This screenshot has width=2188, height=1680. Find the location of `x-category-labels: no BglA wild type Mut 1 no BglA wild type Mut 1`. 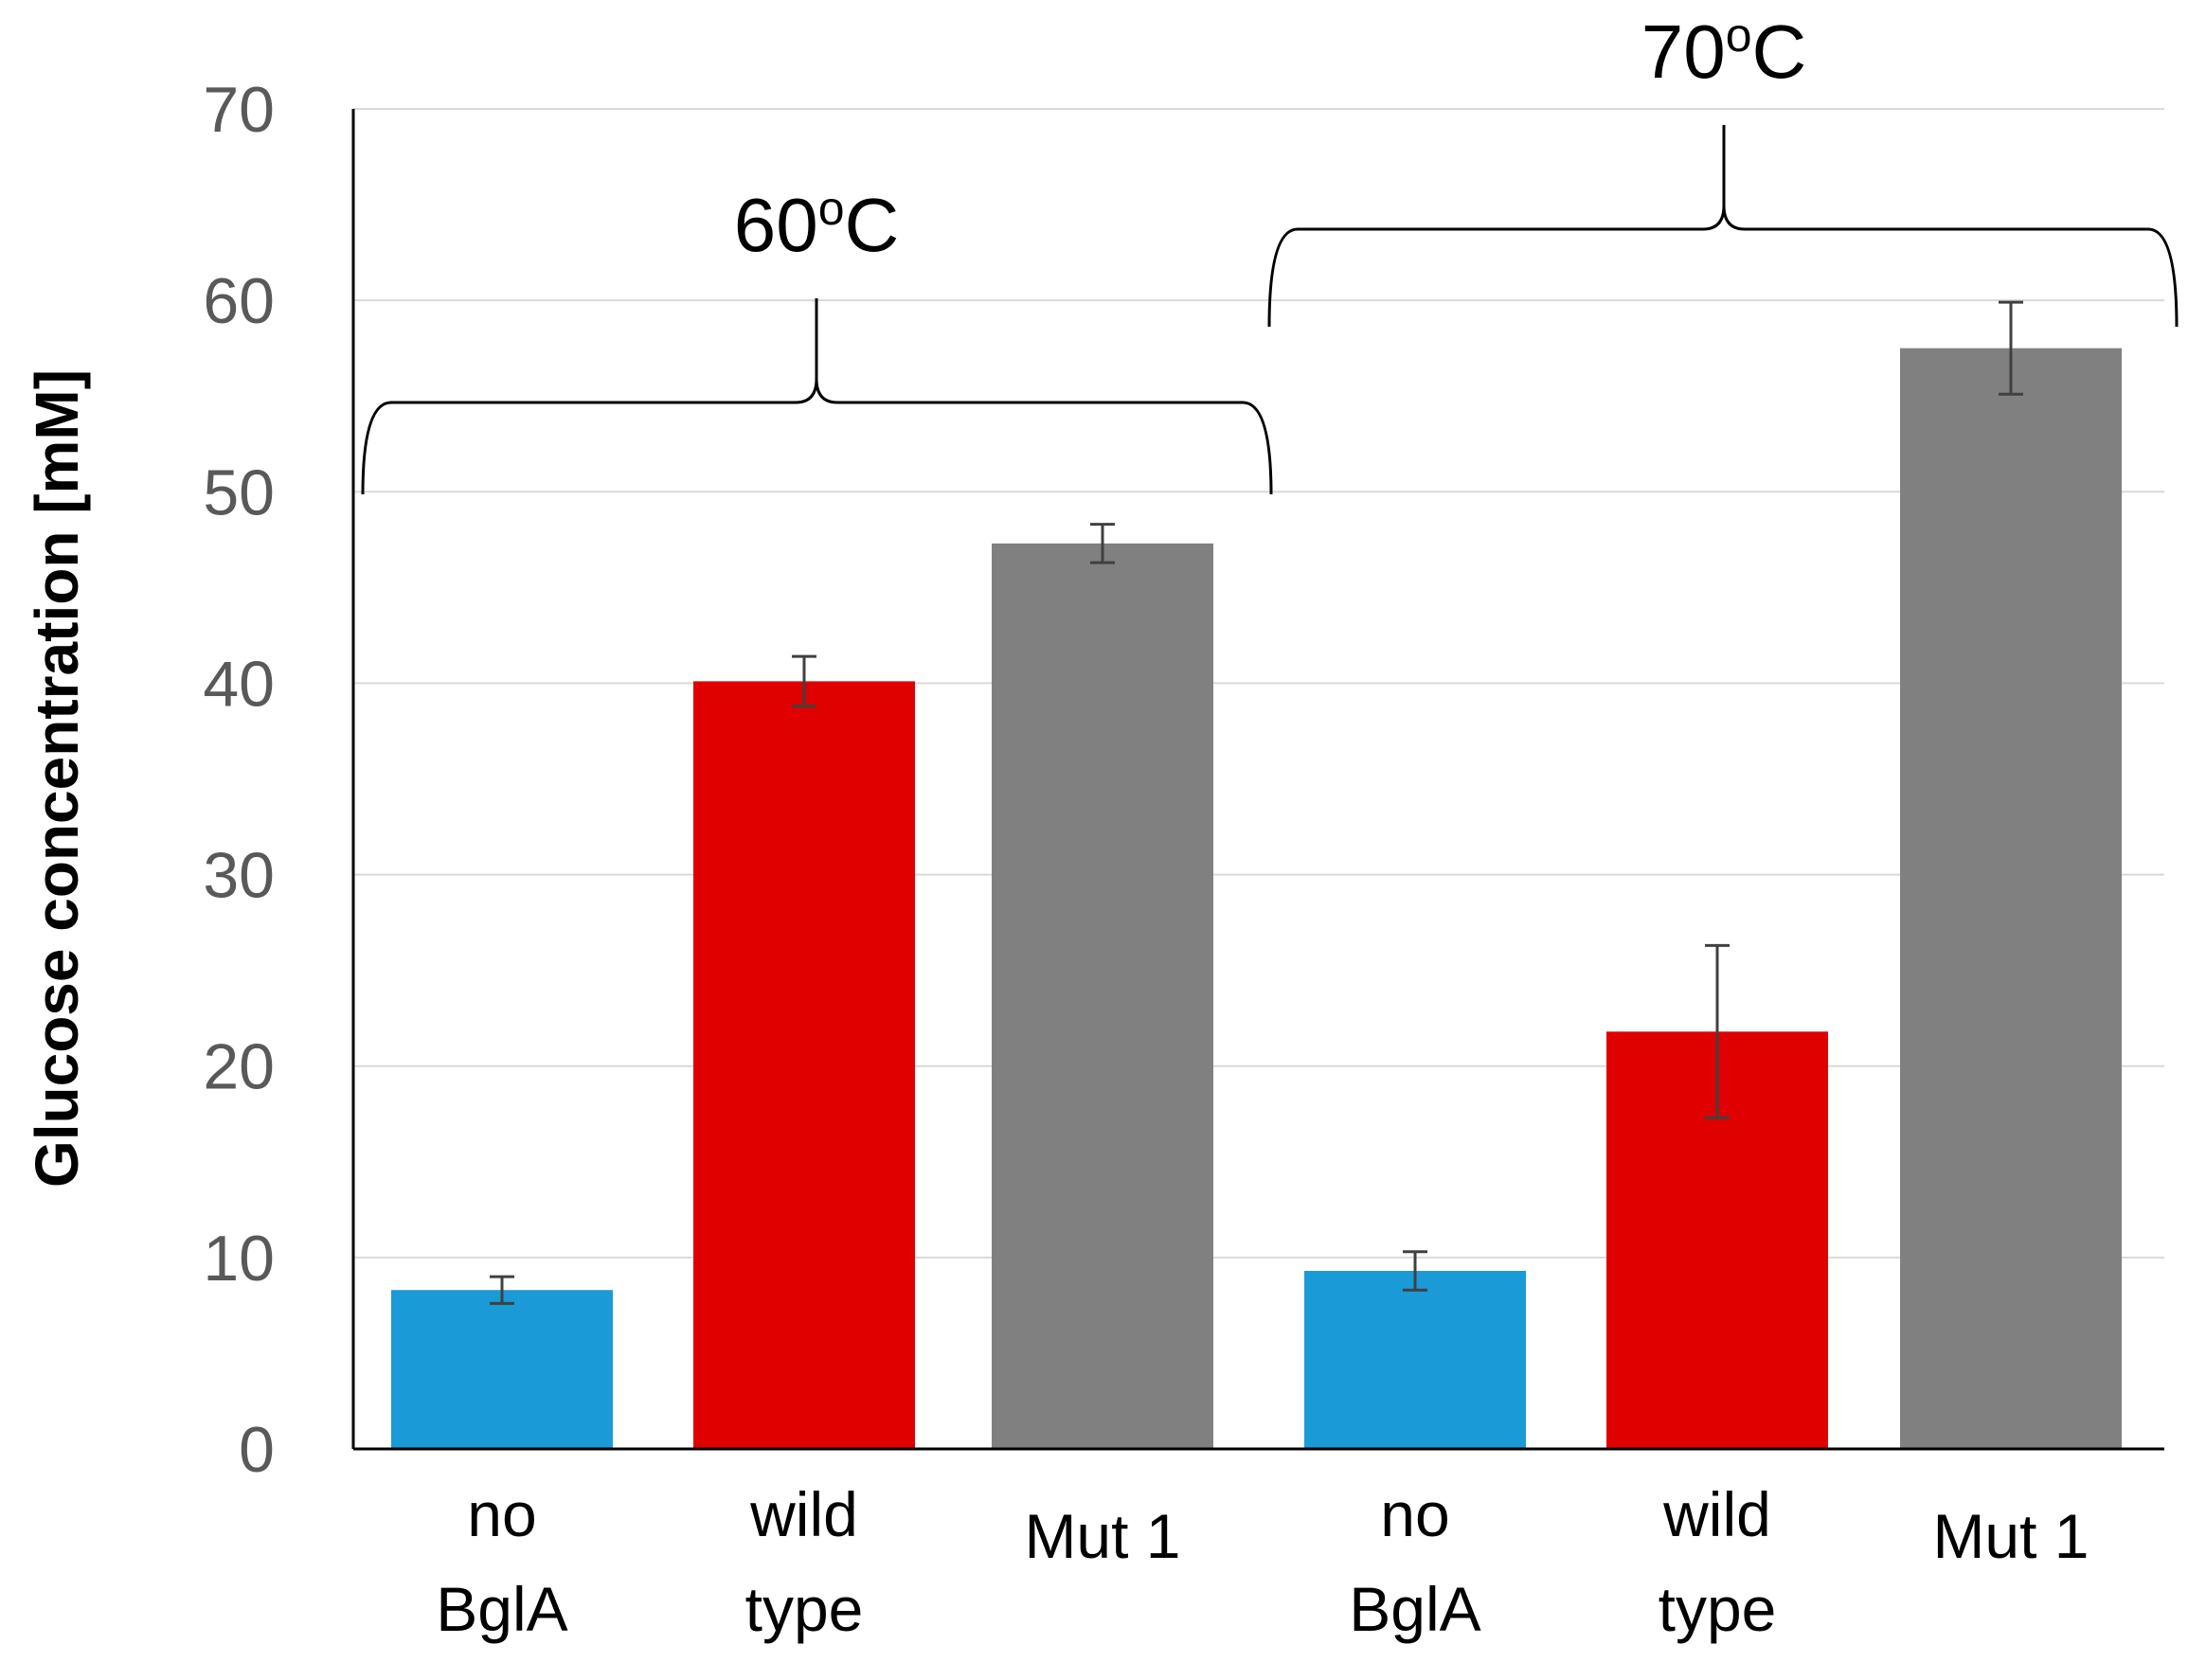

x-category-labels: no BglA wild type Mut 1 no BglA wild type Mut 1 is located at coordinates (1262, 1562).